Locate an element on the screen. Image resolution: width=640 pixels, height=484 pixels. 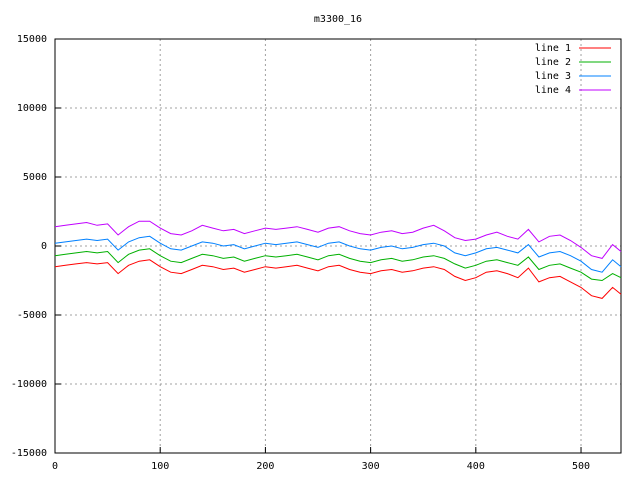
y-tick-label: -15000 is located at coordinates (29, 453).